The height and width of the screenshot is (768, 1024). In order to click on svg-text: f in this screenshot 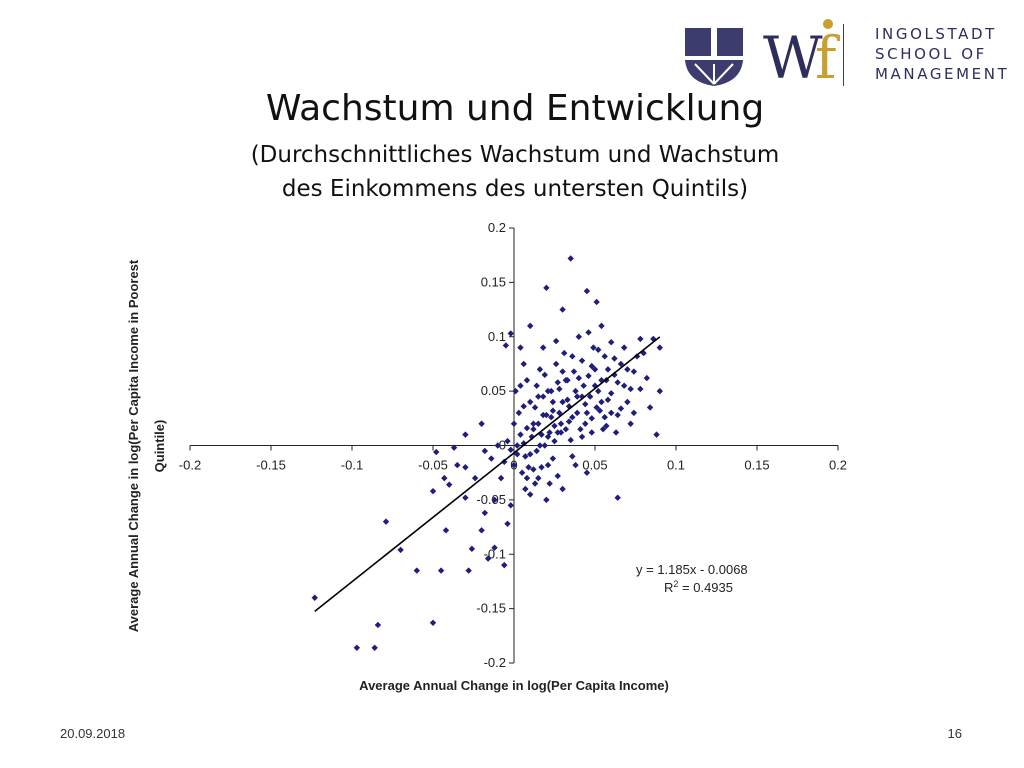, I will do `click(827, 56)`.